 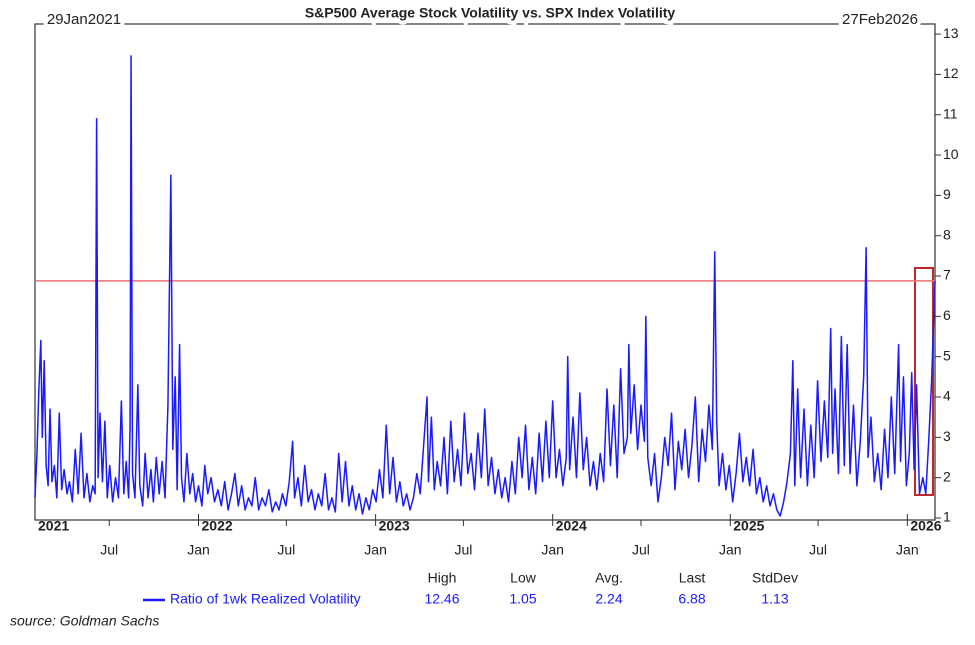 I want to click on y-tick-label: 11, so click(x=950, y=113).